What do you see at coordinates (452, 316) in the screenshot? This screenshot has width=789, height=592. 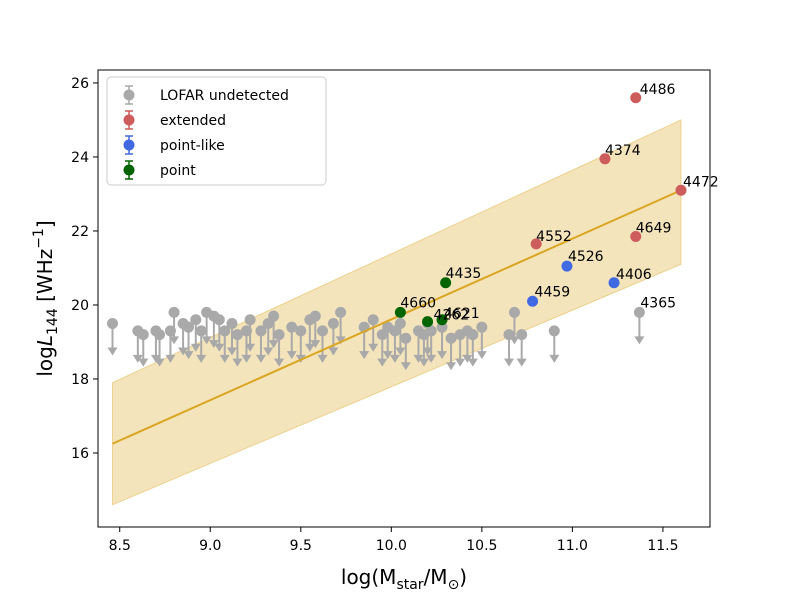 I see `point-label: 4262` at bounding box center [452, 316].